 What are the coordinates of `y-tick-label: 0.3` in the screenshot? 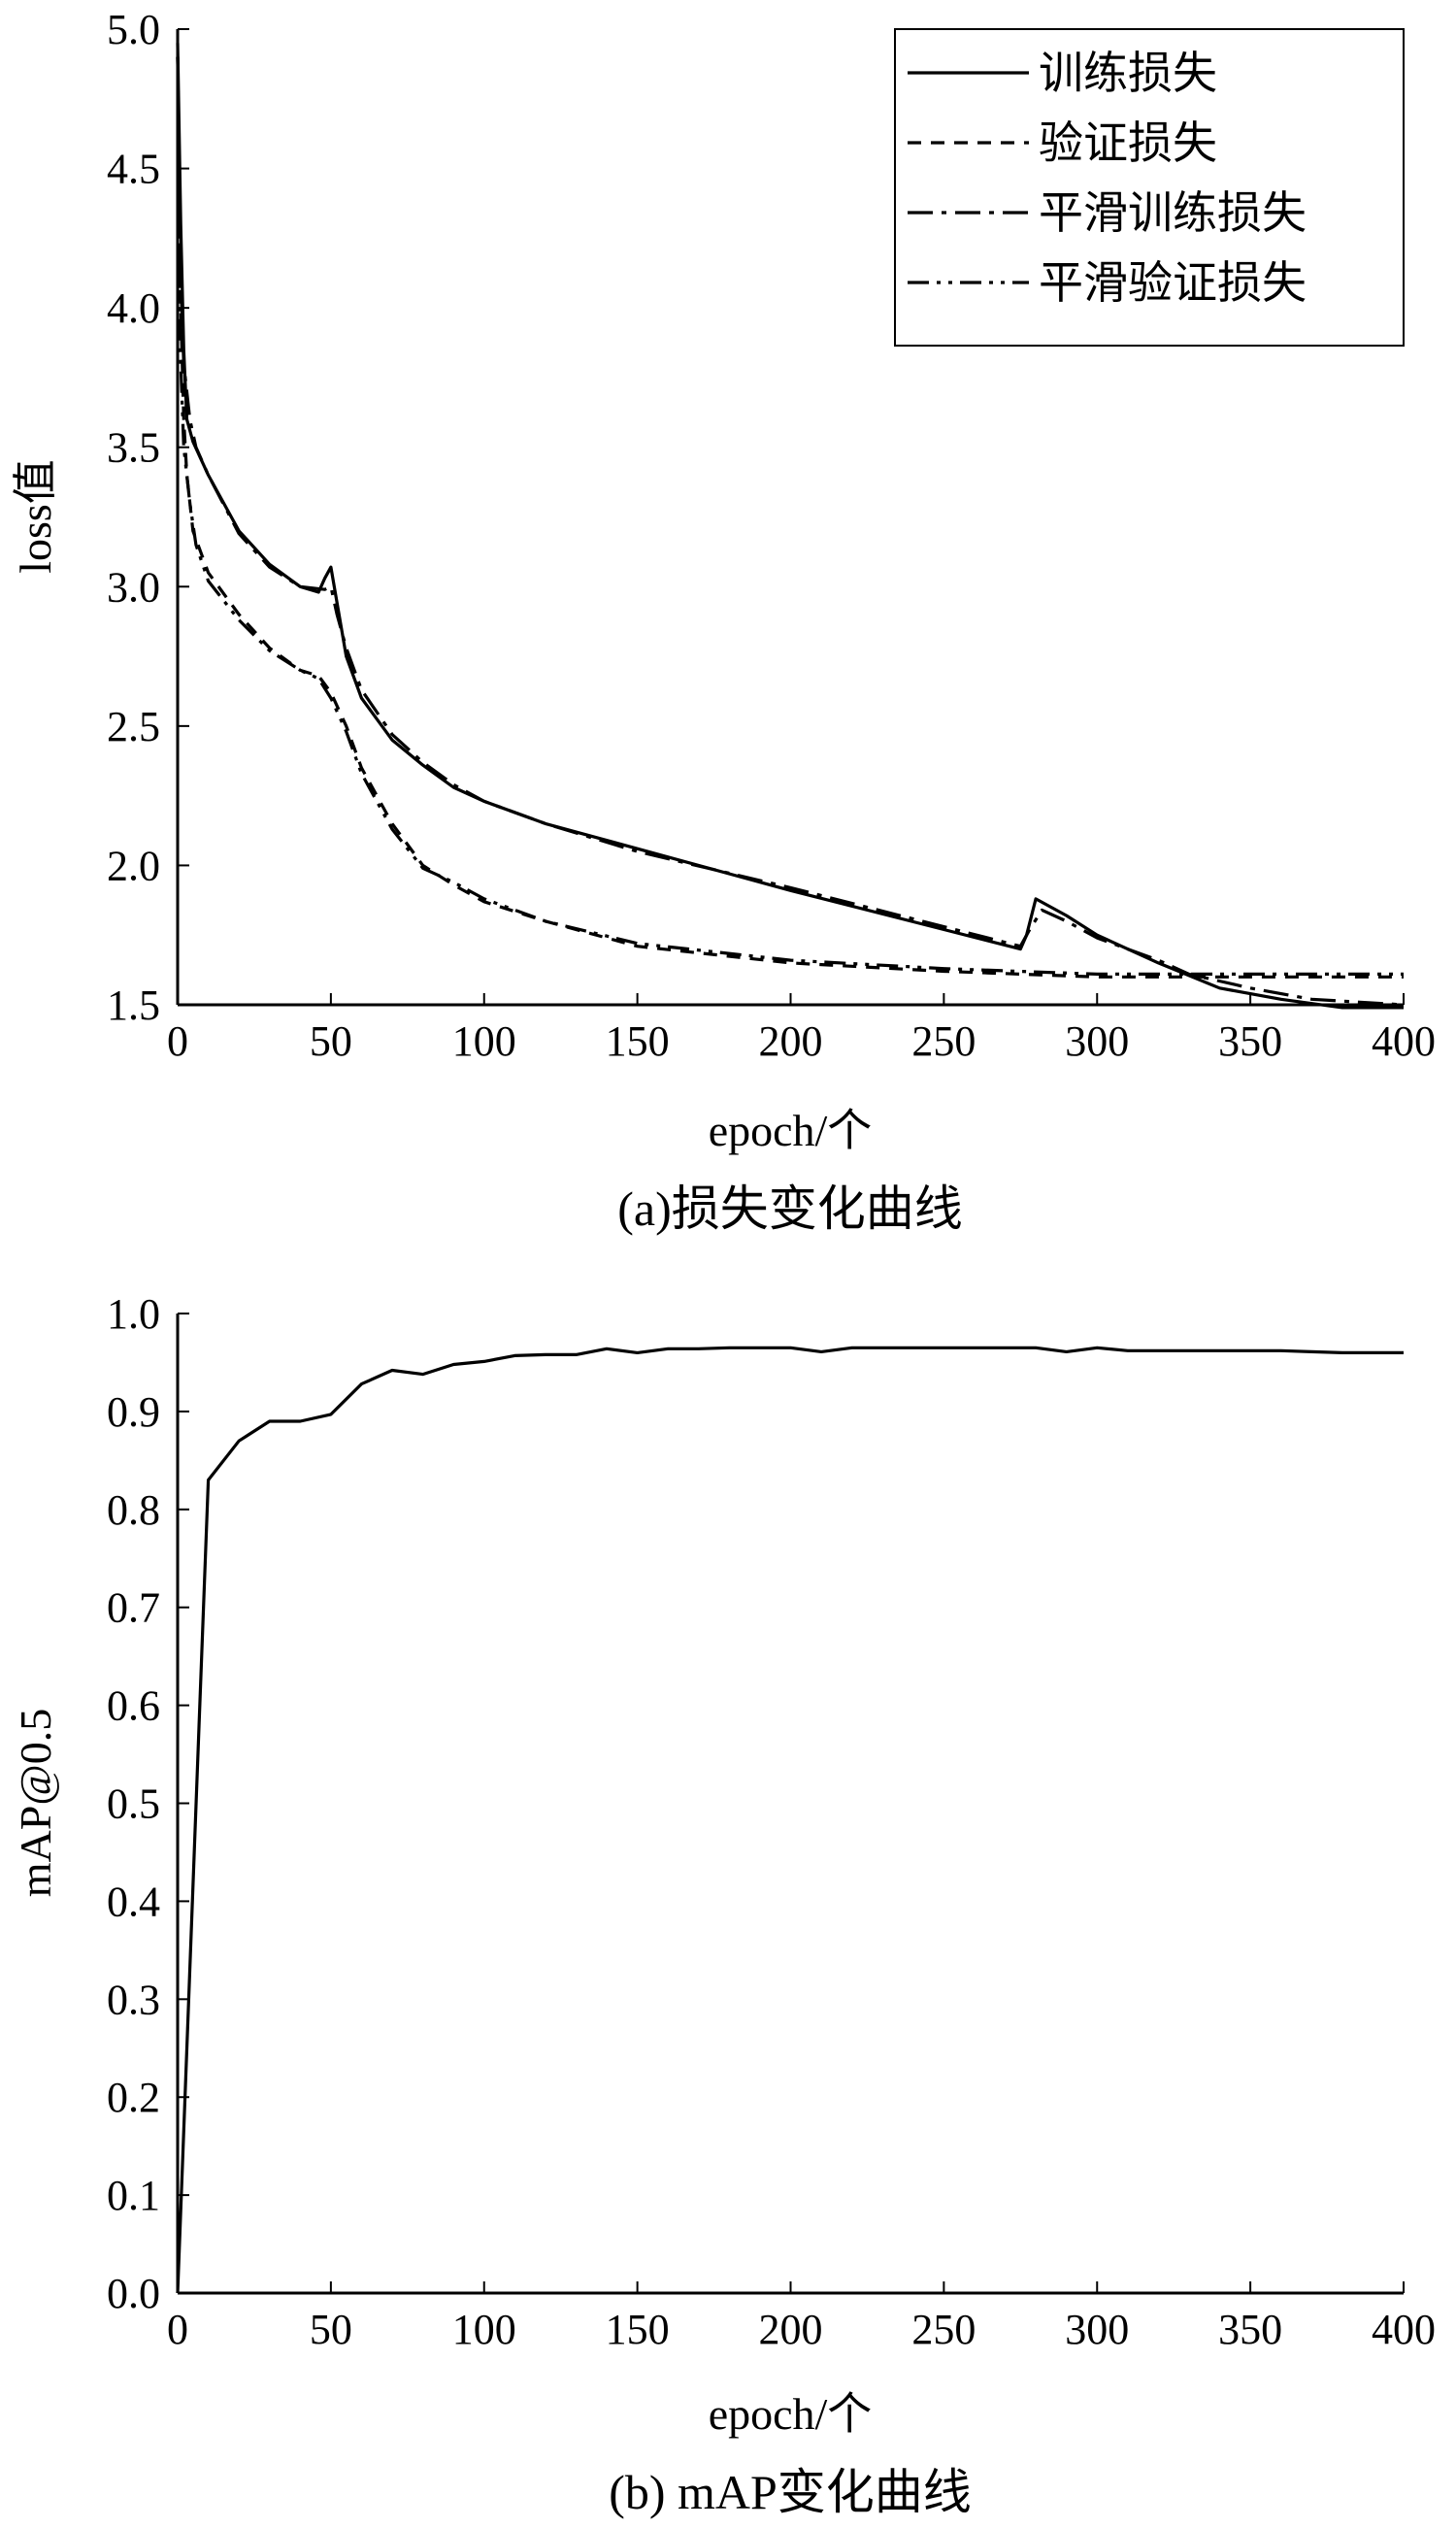 It's located at (133, 1999).